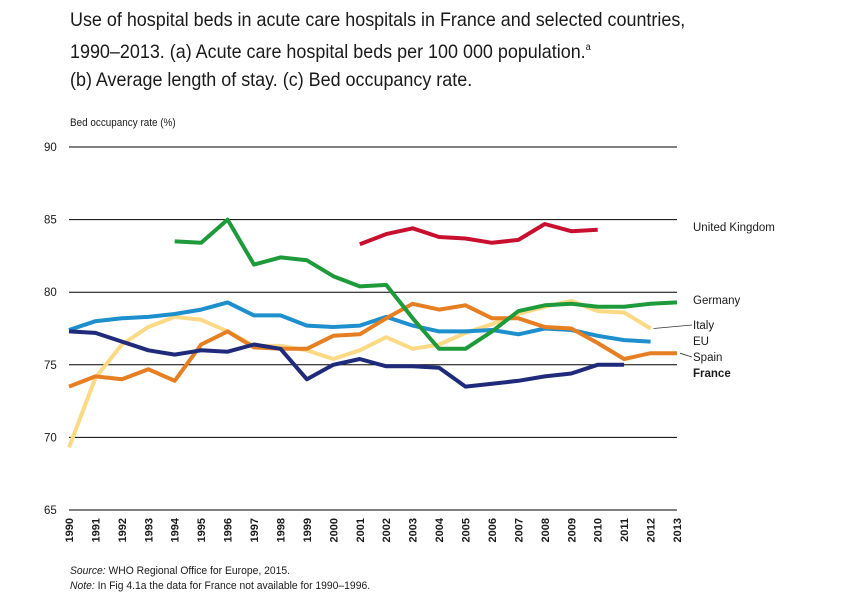 This screenshot has width=845, height=614. Describe the element at coordinates (229, 530) in the screenshot. I see `x-tick-label: 1996` at that location.